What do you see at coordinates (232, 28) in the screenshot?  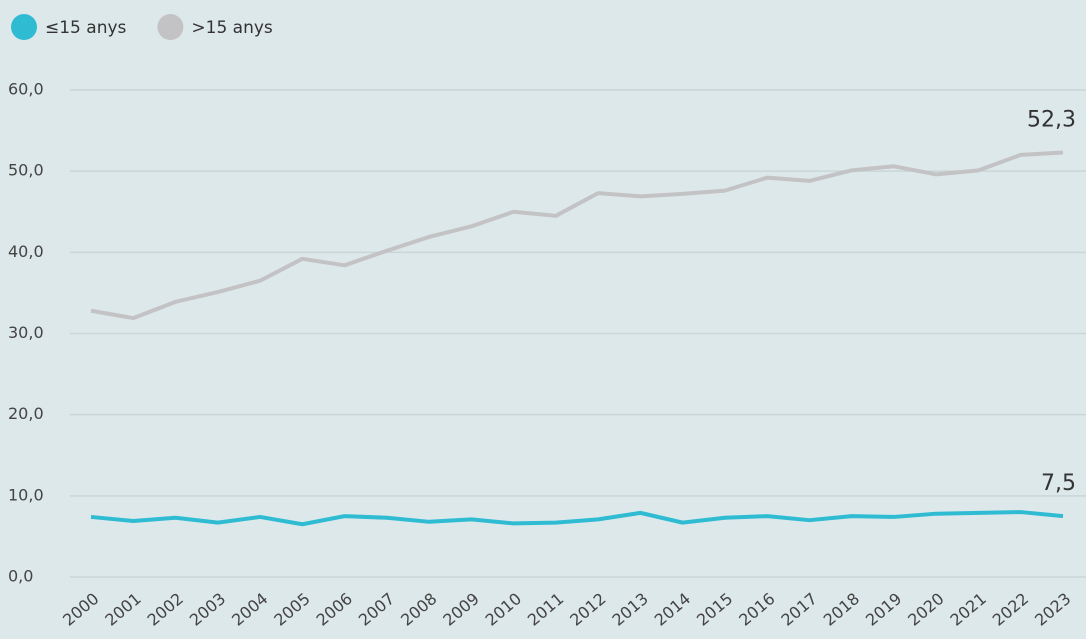 I see `legend-label: >15 anys` at bounding box center [232, 28].